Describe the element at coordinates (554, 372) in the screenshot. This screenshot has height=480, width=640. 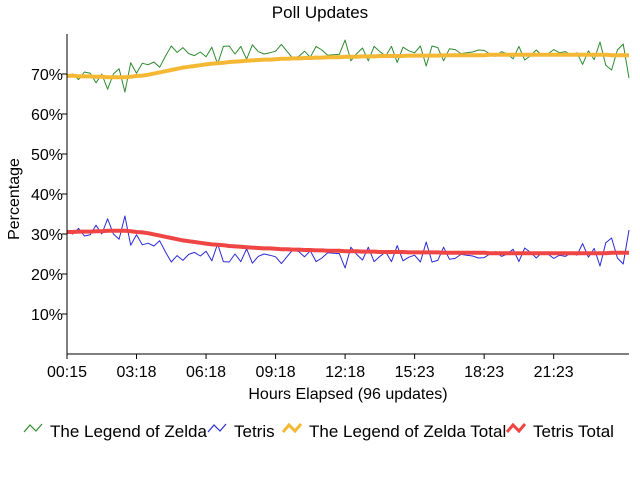
I see `x-tick-label: 21:23` at that location.